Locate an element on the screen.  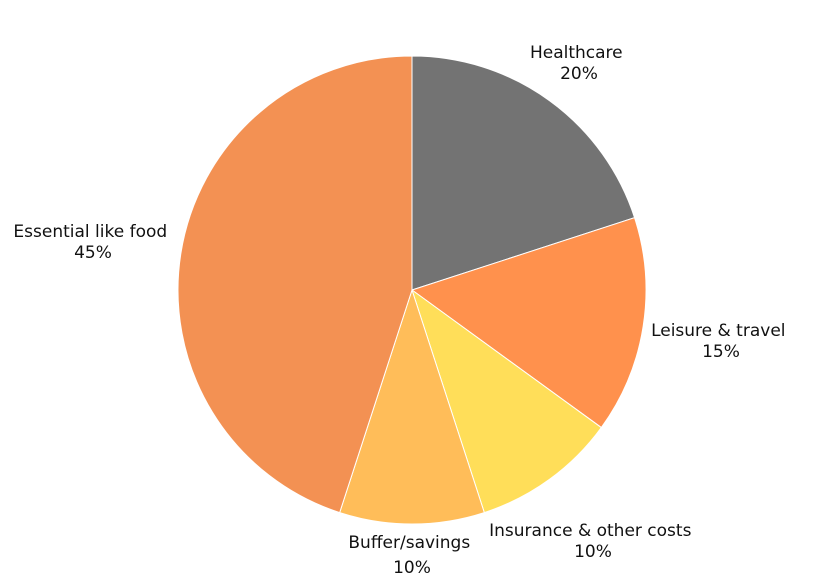
slice-name-leisure-travel: Leisure & travel is located at coordinates (718, 331).